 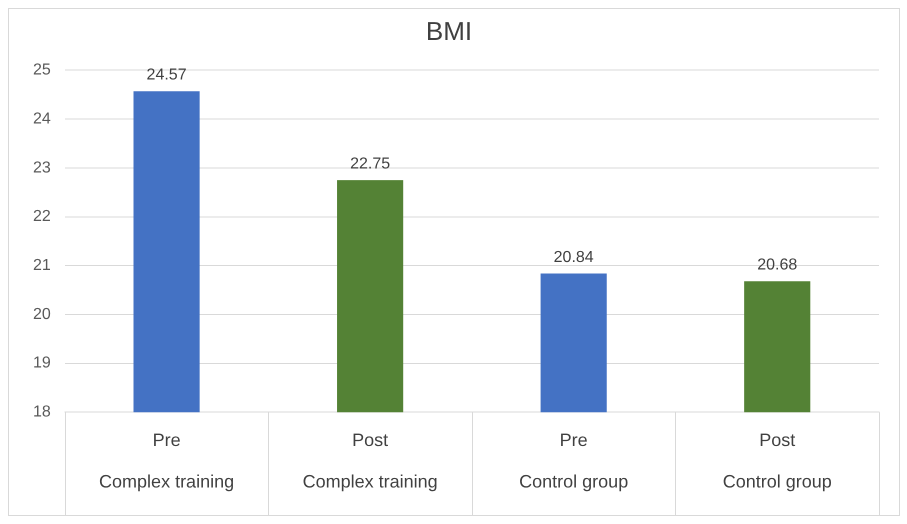 What do you see at coordinates (42, 363) in the screenshot?
I see `y-tick-label: 19` at bounding box center [42, 363].